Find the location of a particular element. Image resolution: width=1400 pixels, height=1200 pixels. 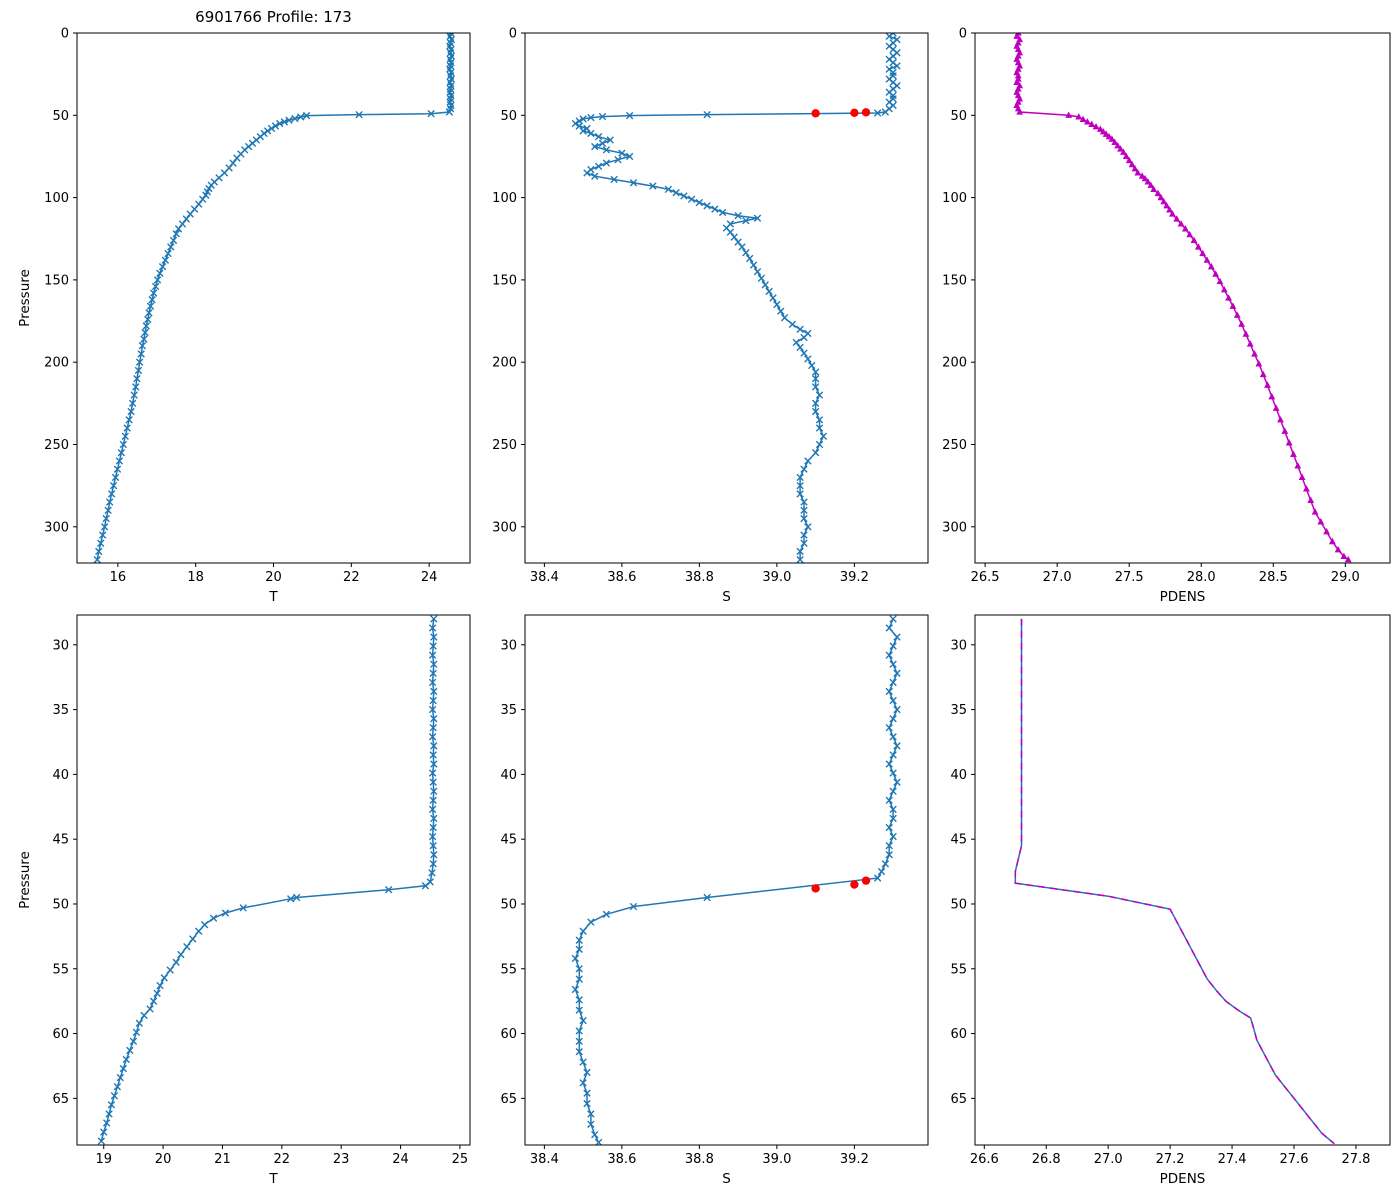

series-line-potential-density is located at coordinates (1182, 297).